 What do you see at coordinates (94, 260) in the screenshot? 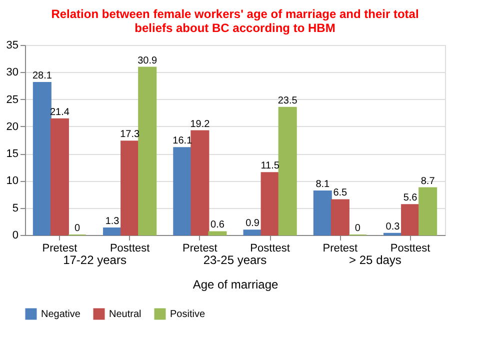
I see `text: 17-22 years` at bounding box center [94, 260].